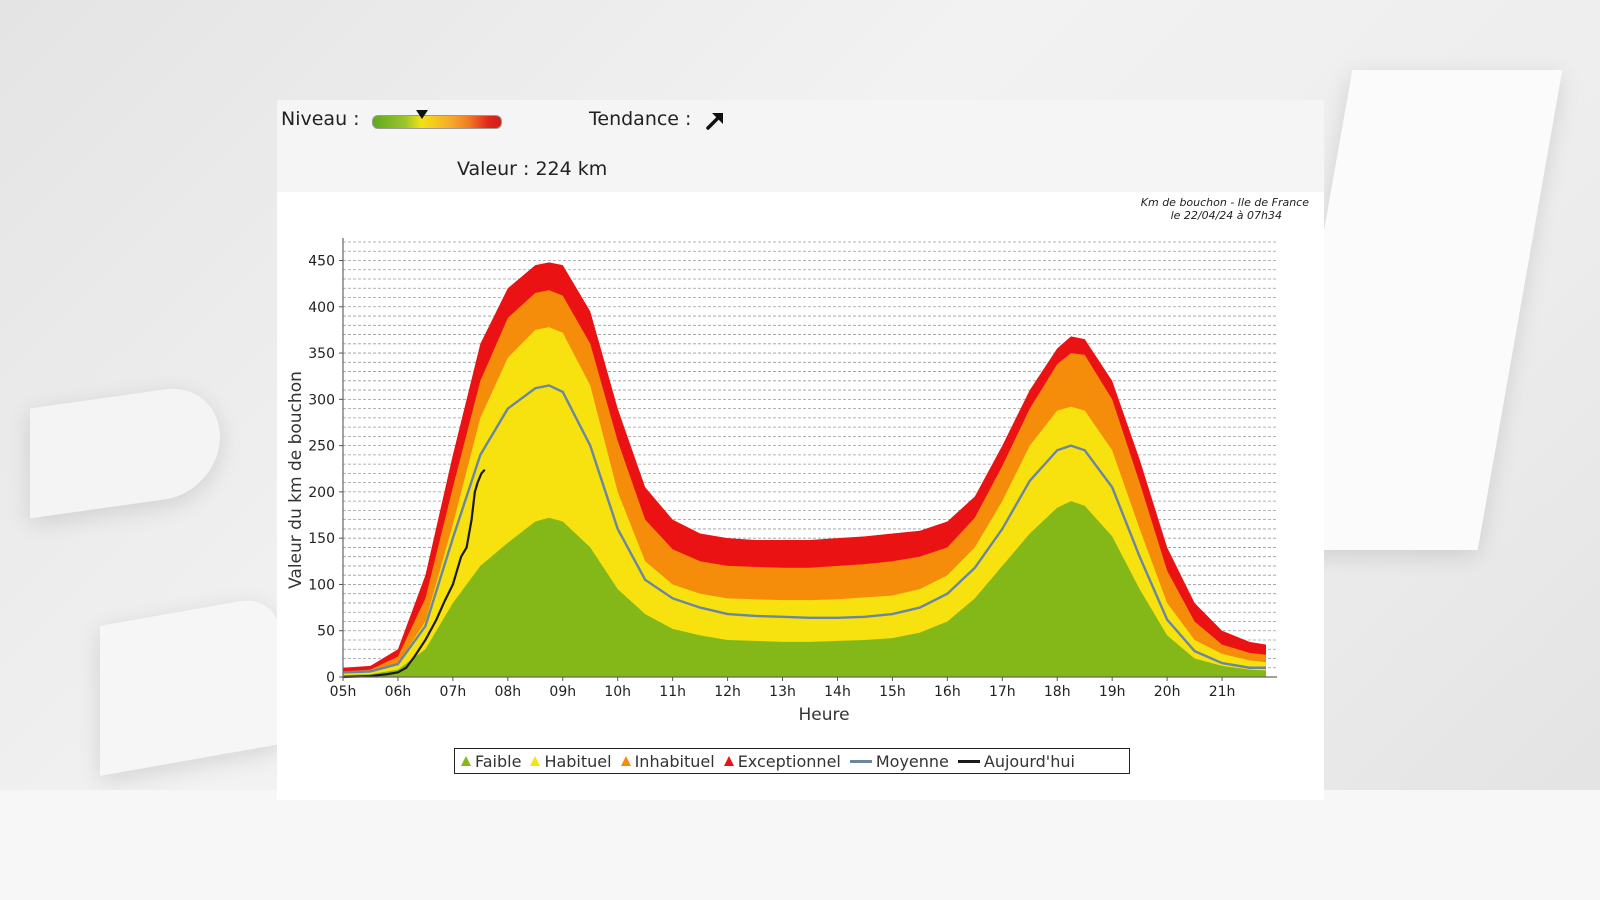  I want to click on area-faible, so click(805, 589).